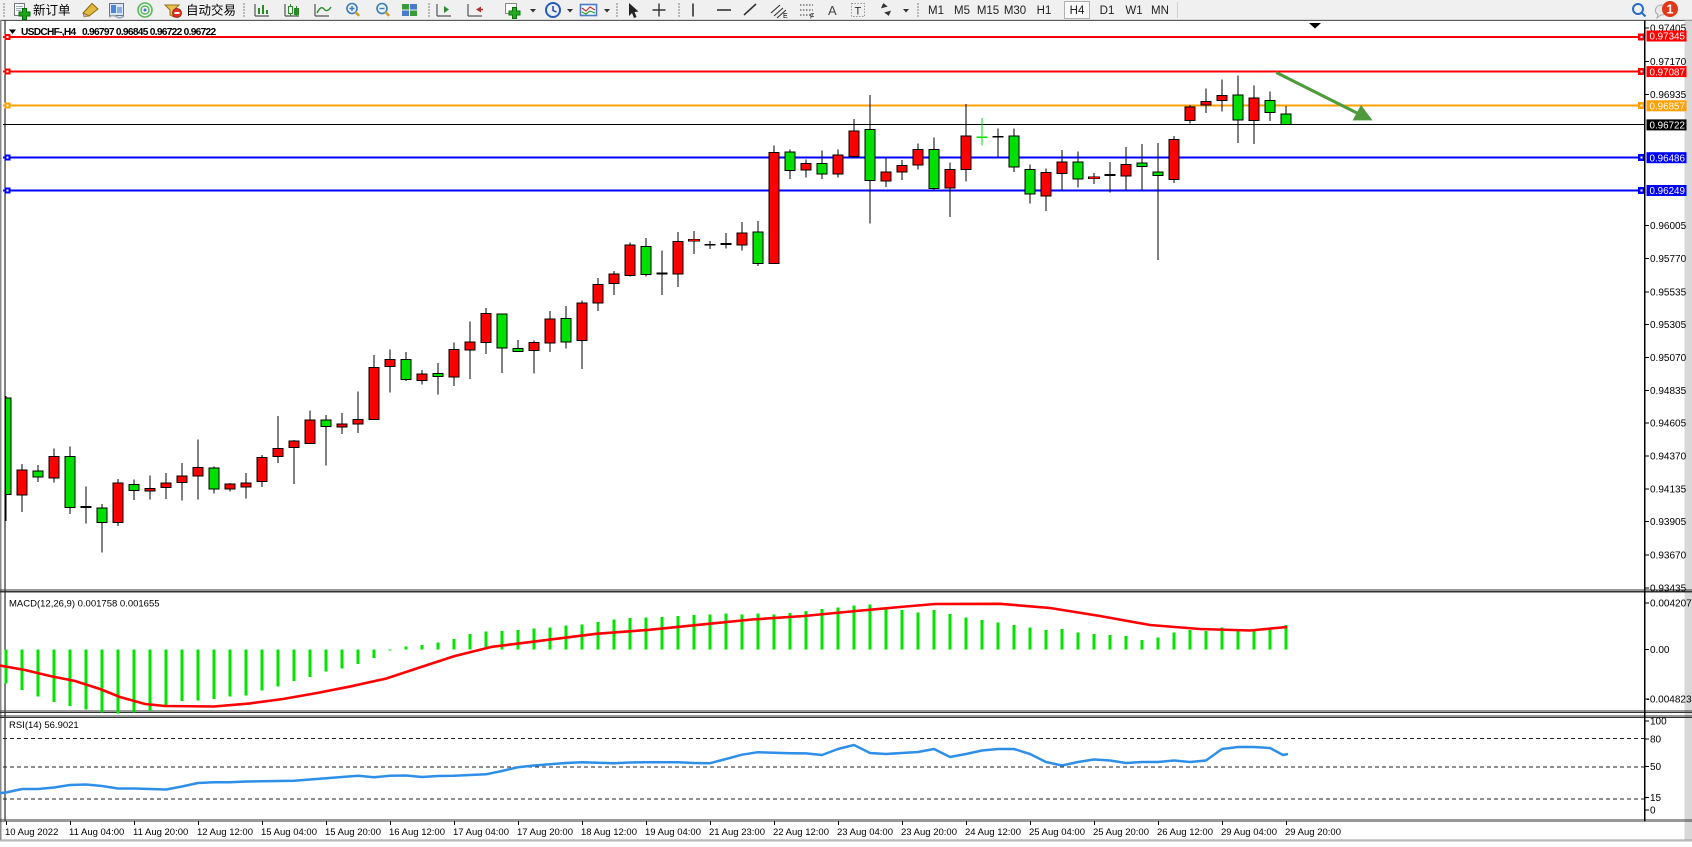 Image resolution: width=1692 pixels, height=847 pixels. Describe the element at coordinates (737, 832) in the screenshot. I see `svg-text: 21 Aug 23:00` at that location.